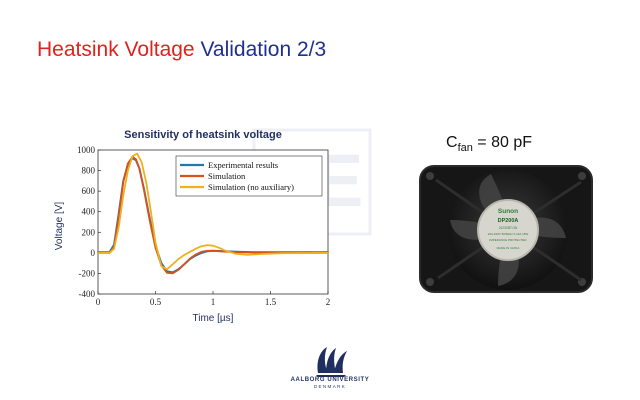 The height and width of the screenshot is (400, 640). Describe the element at coordinates (87, 294) in the screenshot. I see `y-tick-label: -400` at that location.